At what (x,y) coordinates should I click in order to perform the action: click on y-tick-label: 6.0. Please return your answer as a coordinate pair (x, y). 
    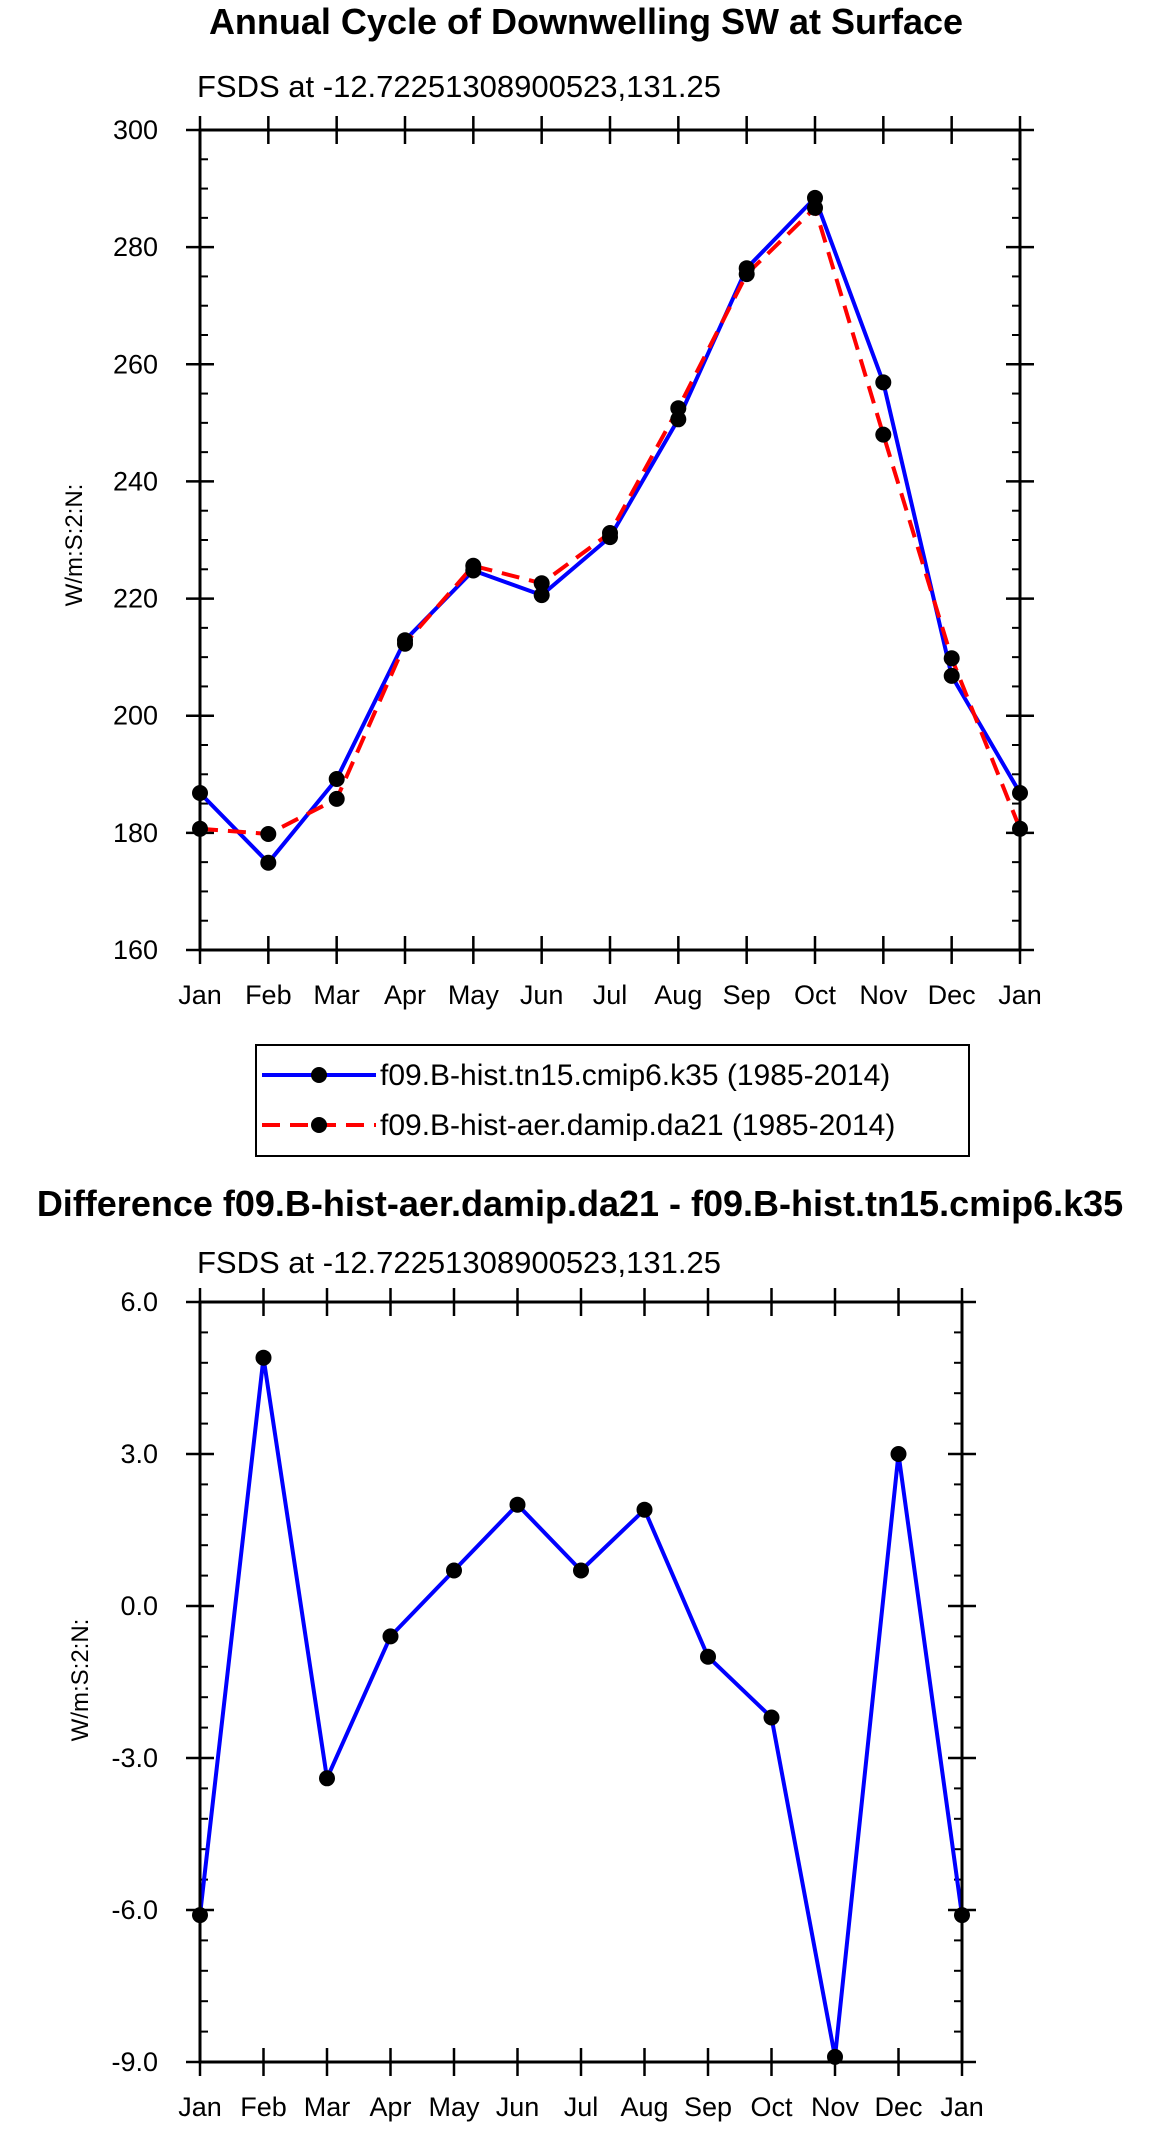
    Looking at the image, I should click on (139, 1302).